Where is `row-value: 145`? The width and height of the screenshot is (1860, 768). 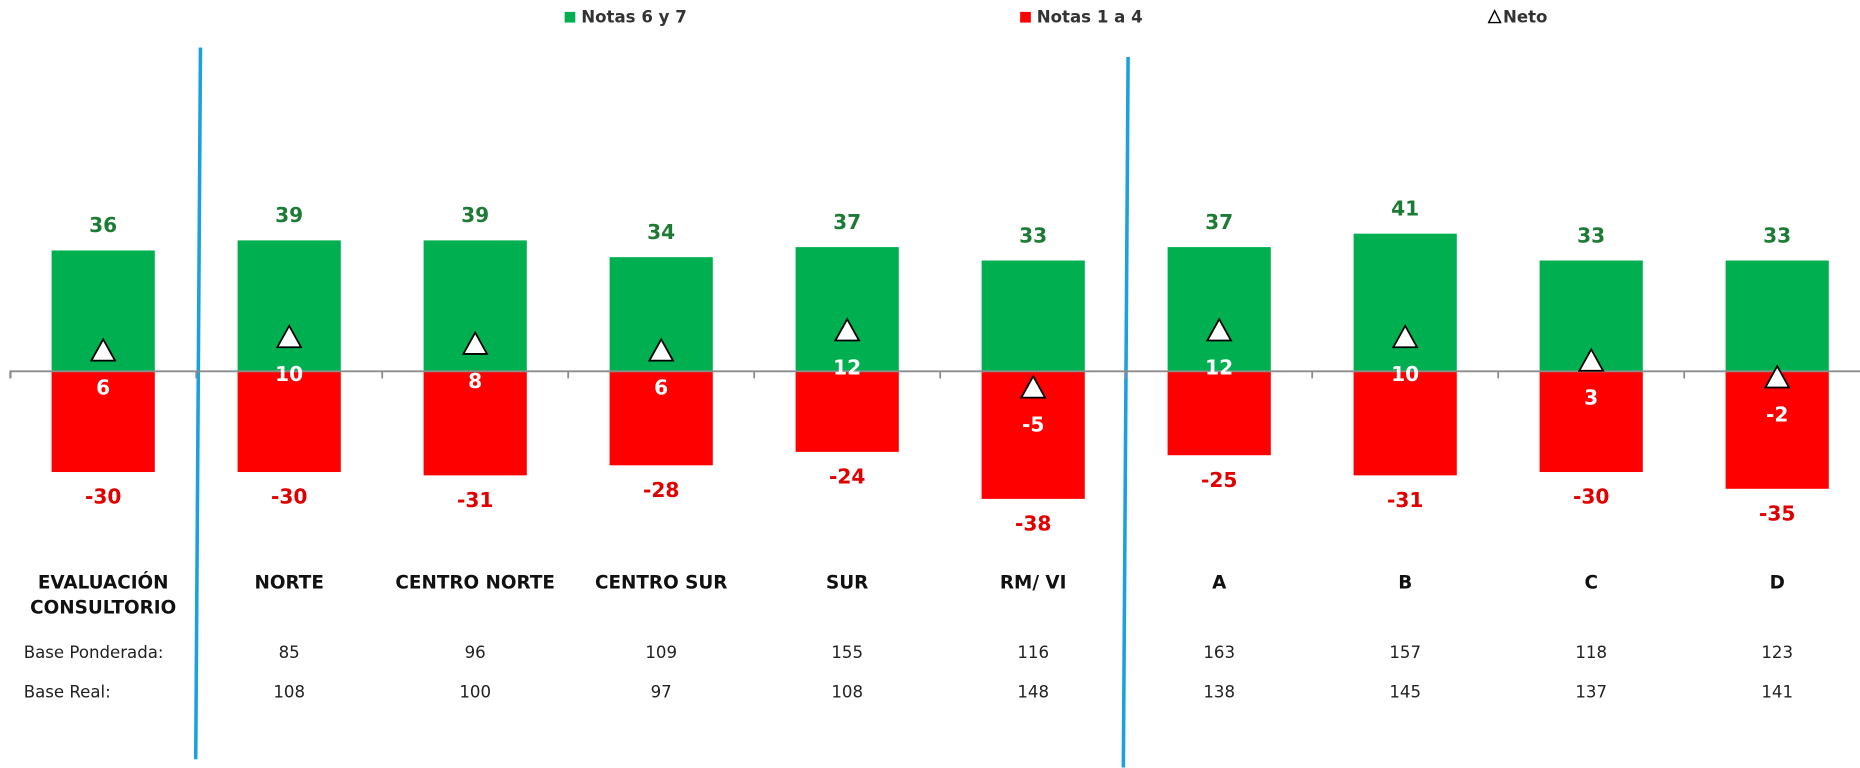
row-value: 145 is located at coordinates (1405, 691).